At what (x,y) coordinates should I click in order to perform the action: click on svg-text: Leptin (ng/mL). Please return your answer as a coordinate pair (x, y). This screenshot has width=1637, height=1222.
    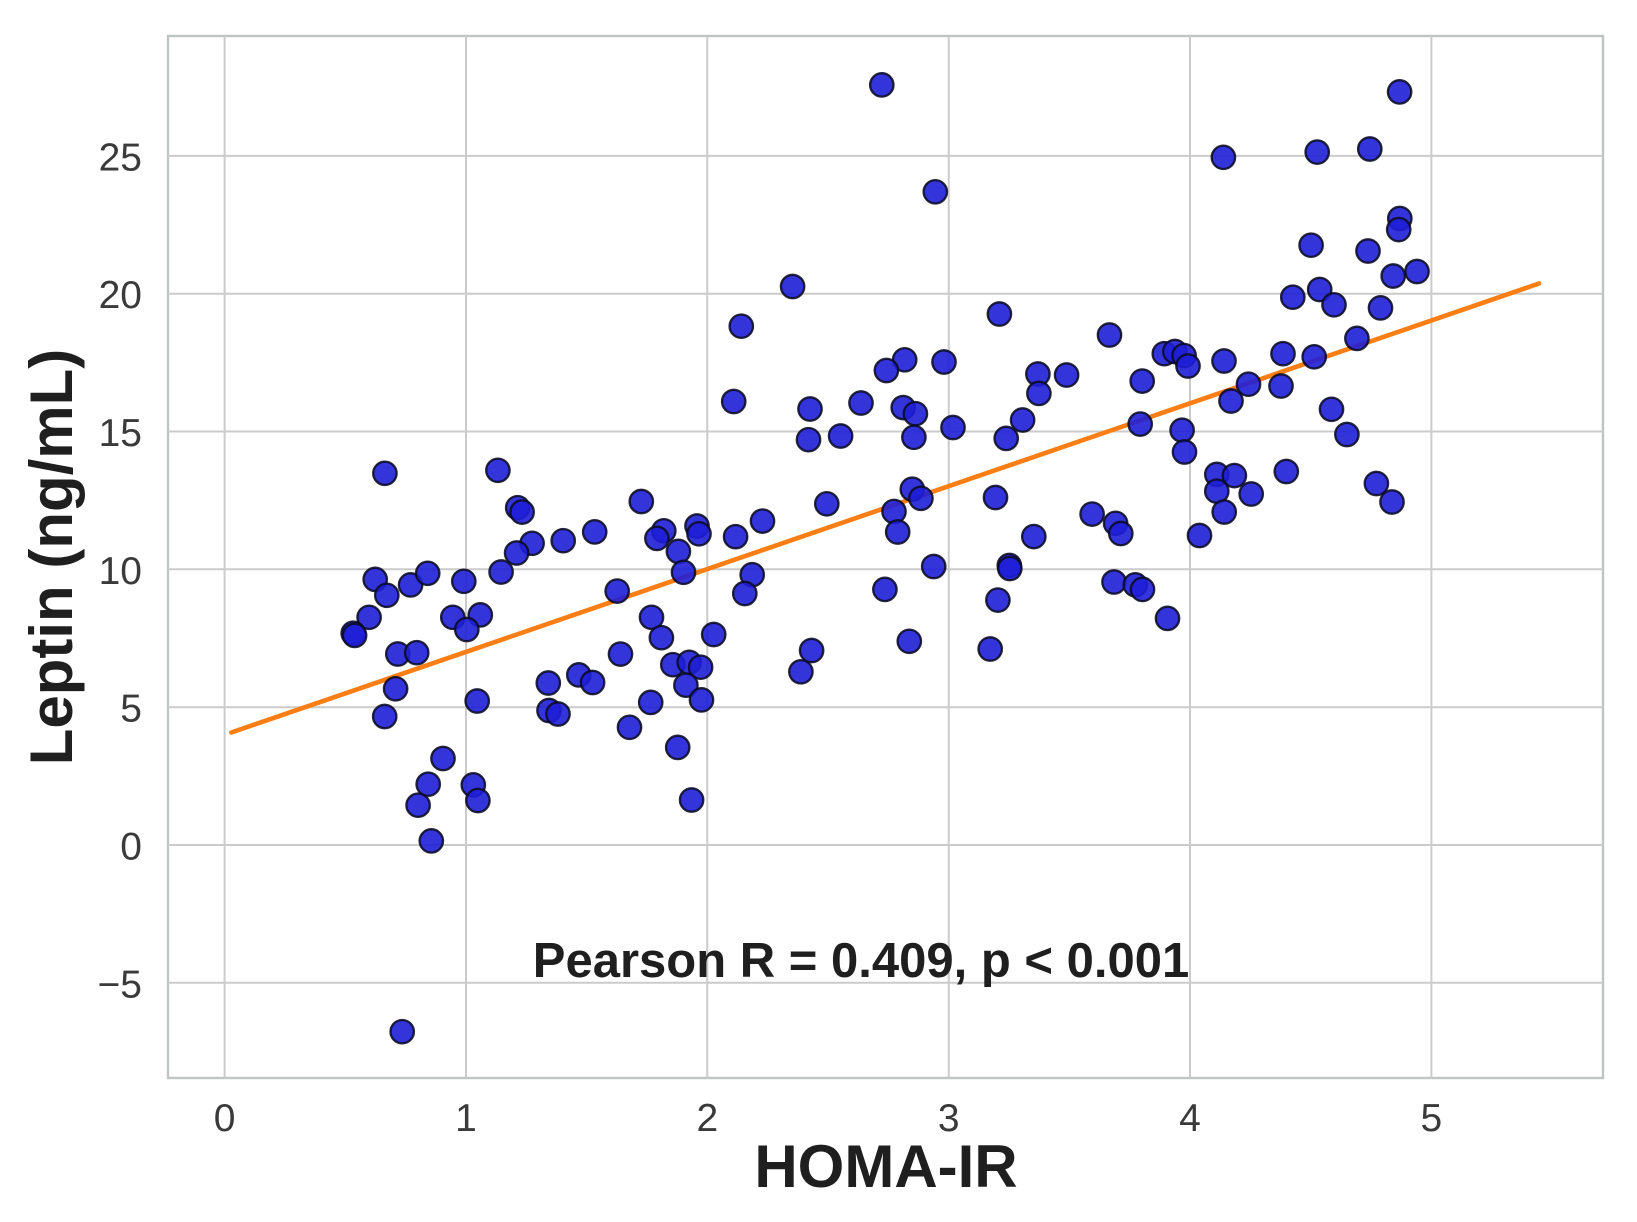
    Looking at the image, I should click on (51, 557).